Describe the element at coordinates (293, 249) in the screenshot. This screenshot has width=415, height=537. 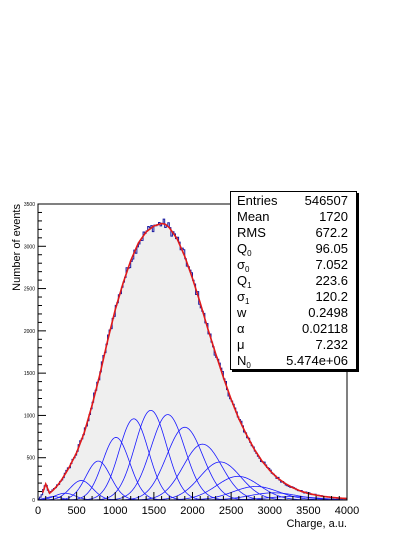
I see `stats-row-q0: Q0 96.05` at that location.